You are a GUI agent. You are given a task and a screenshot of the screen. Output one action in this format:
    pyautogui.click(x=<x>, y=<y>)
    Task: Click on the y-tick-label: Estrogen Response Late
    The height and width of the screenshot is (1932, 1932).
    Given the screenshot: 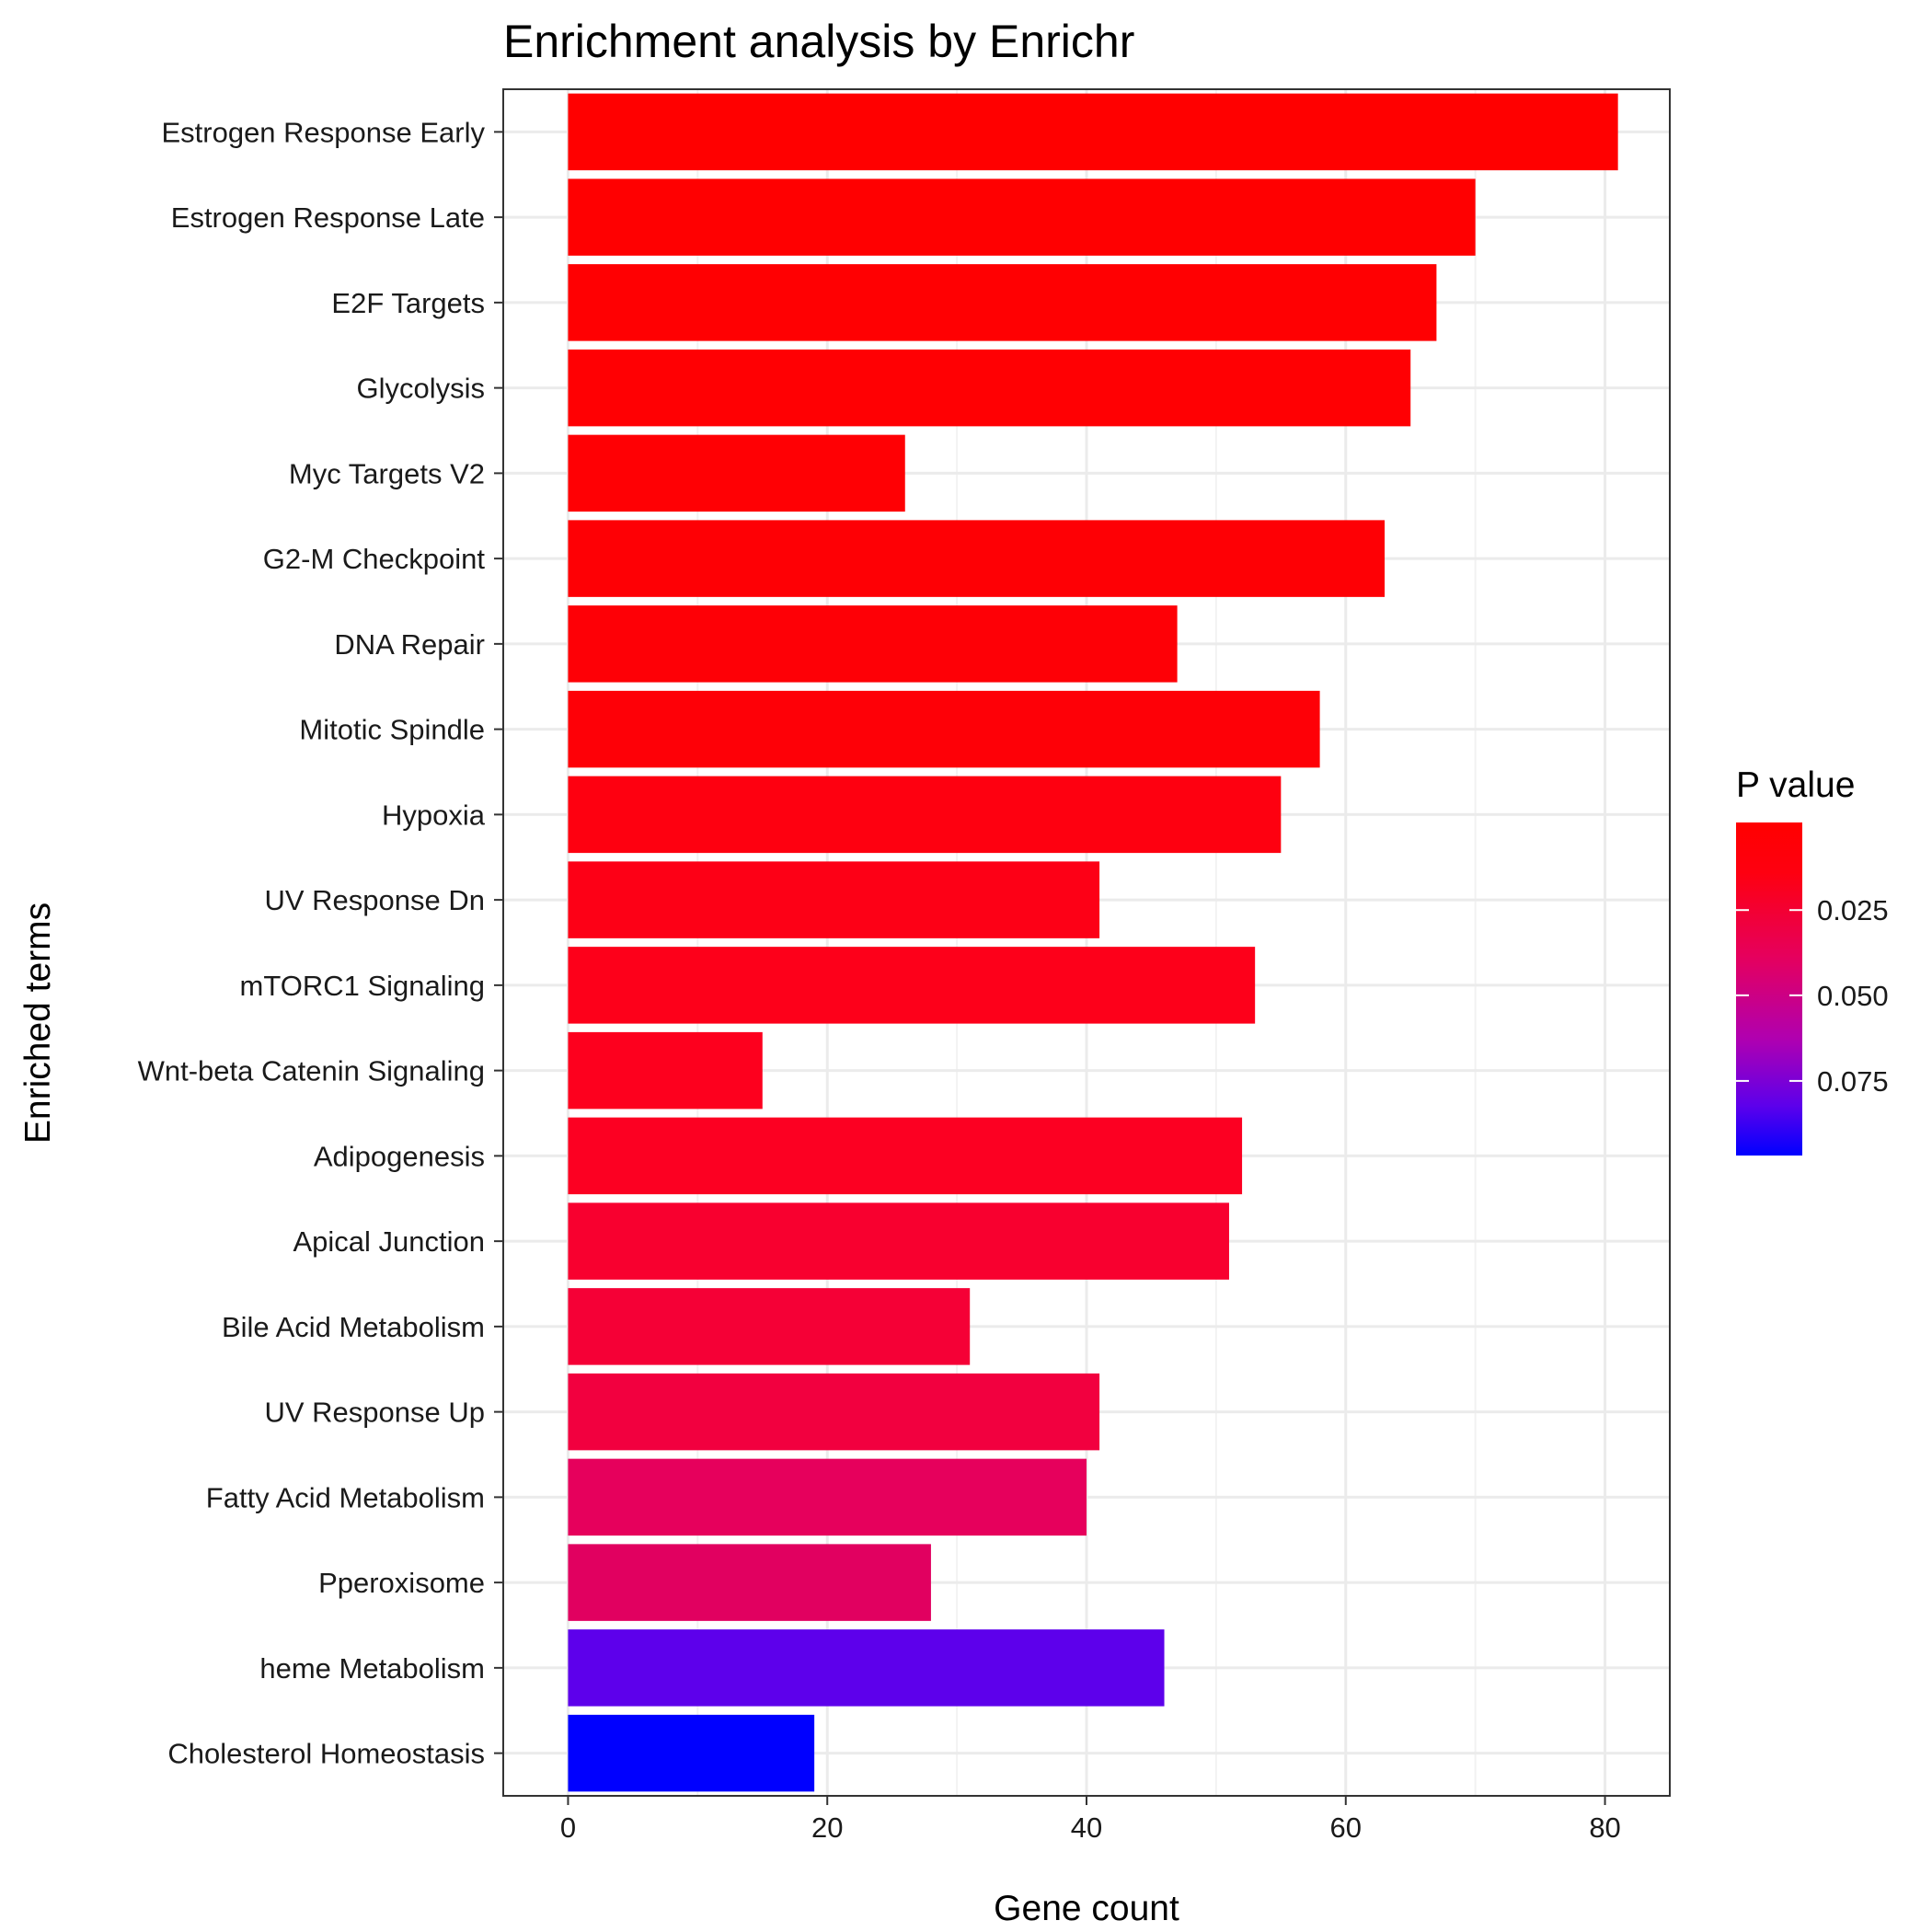 What is the action you would take?
    pyautogui.click(x=328, y=217)
    